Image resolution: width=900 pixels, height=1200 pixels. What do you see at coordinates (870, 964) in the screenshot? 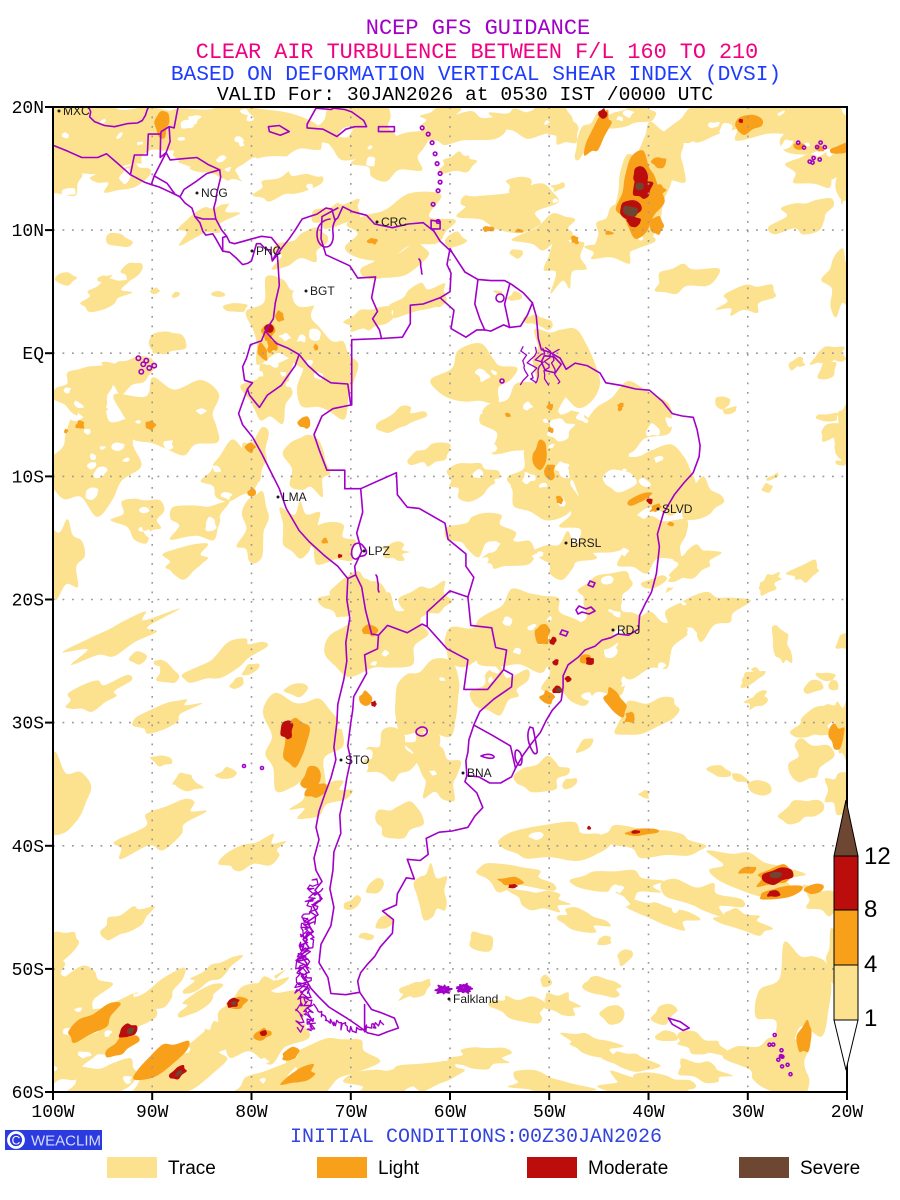
I see `svg-text: 4` at bounding box center [870, 964].